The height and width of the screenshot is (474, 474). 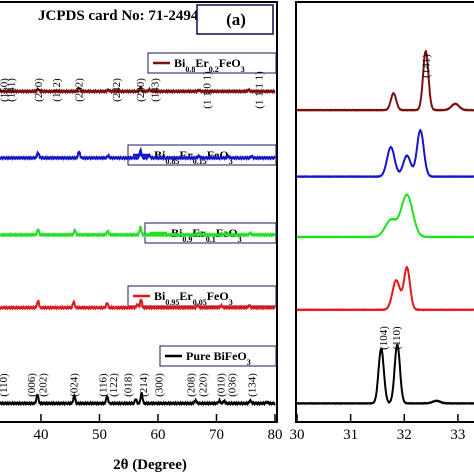 What do you see at coordinates (138, 399) in the screenshot?
I see `series-line-pure-bifeo3-left` at bounding box center [138, 399].